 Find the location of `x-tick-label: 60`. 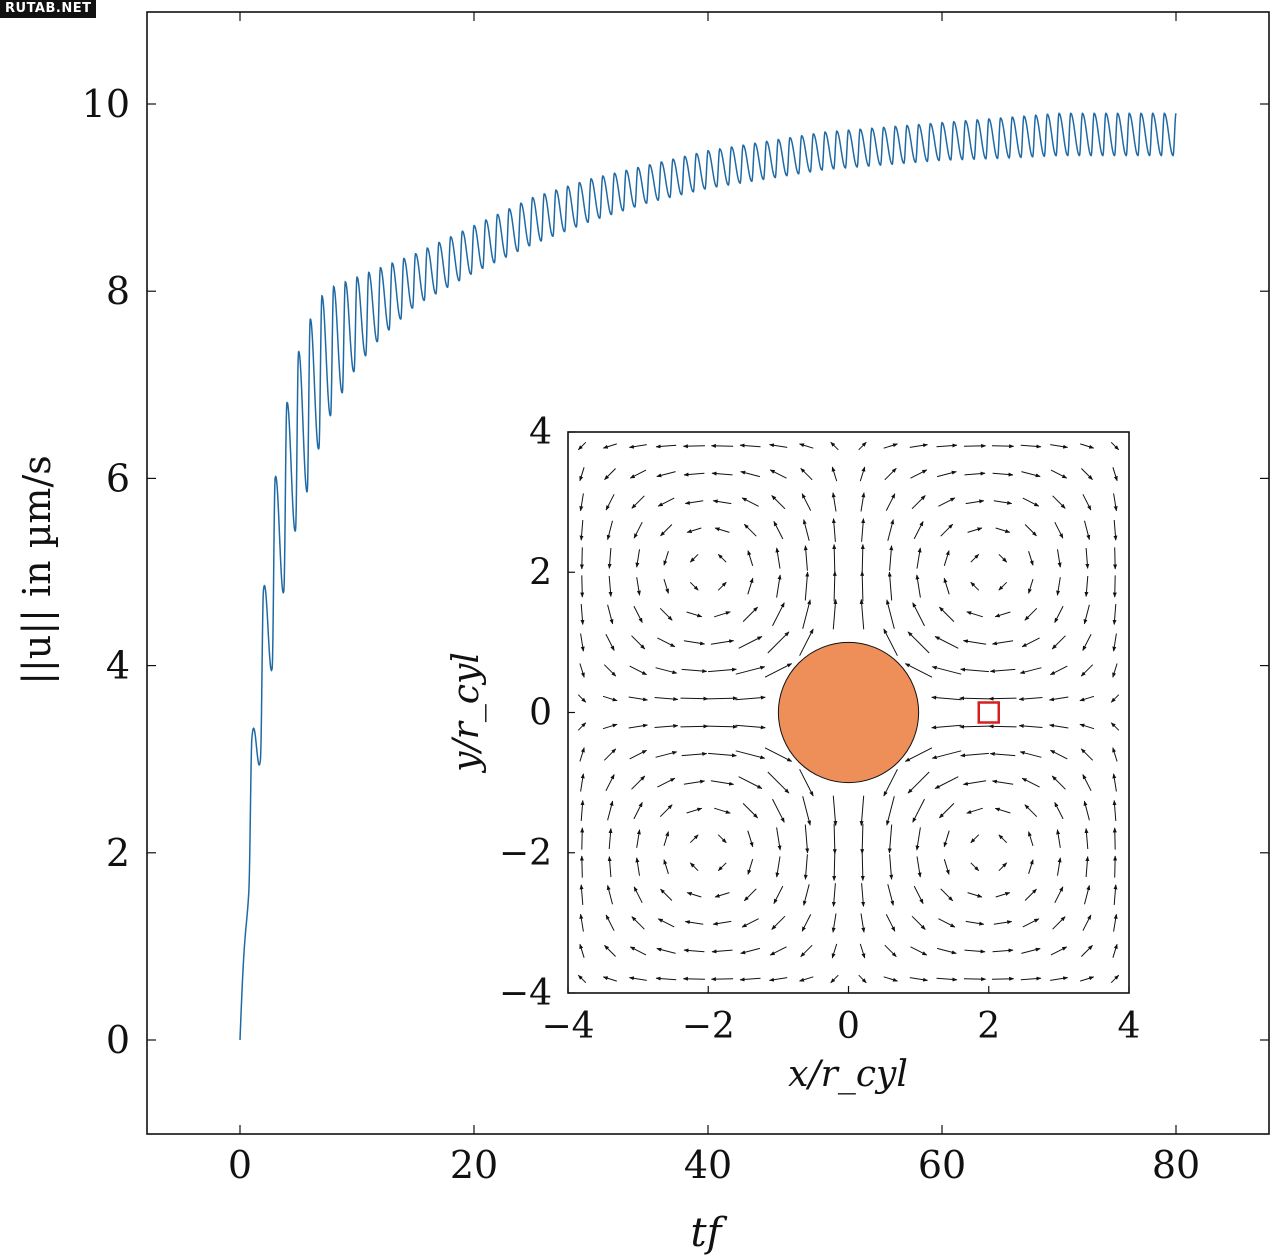

x-tick-label: 60 is located at coordinates (942, 1165).